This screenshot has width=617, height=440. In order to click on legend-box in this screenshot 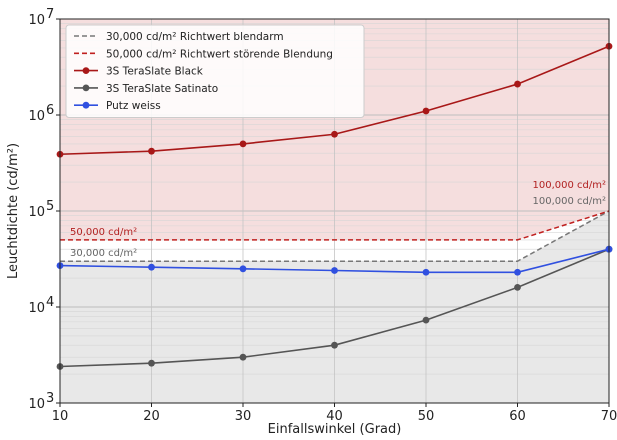, I will do `click(215, 71)`.